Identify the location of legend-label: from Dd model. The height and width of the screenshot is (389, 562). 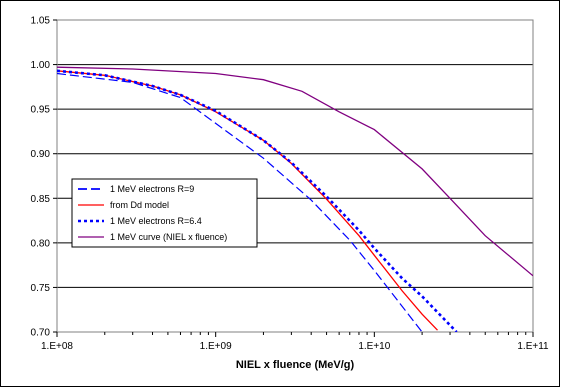
(139, 205).